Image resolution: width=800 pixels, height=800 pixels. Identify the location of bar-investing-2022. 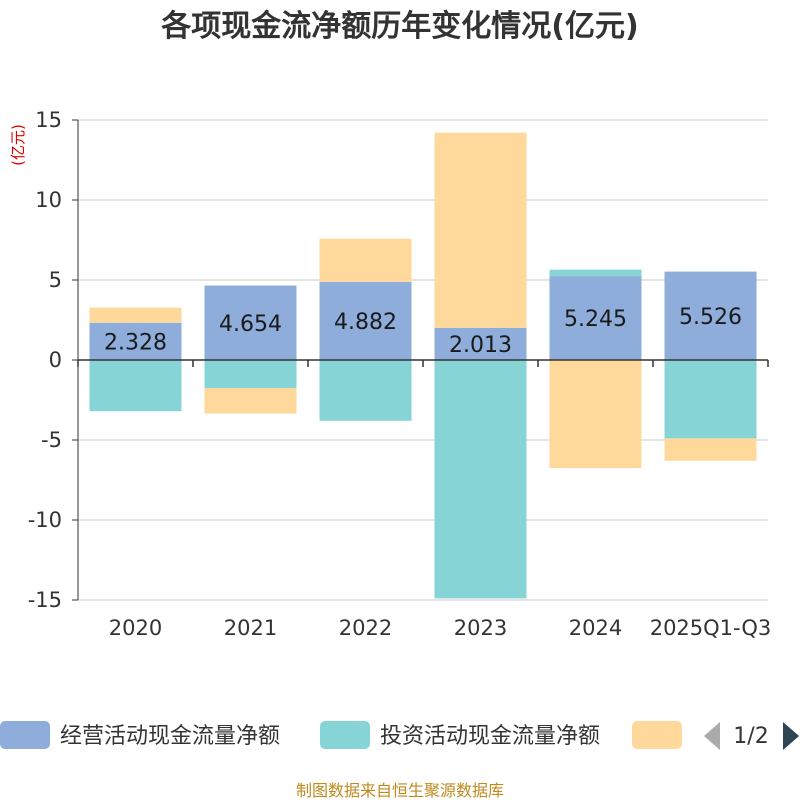
(365, 390).